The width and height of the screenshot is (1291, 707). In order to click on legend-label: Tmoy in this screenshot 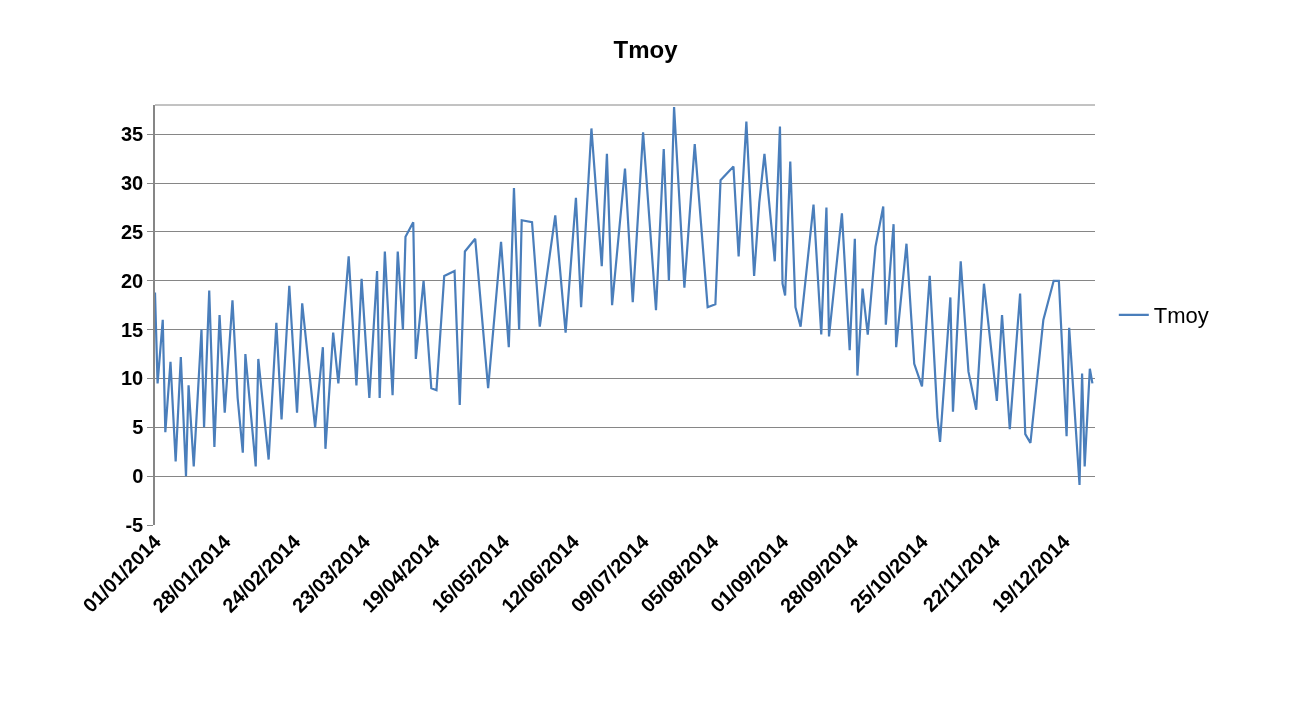, I will do `click(1181, 316)`.